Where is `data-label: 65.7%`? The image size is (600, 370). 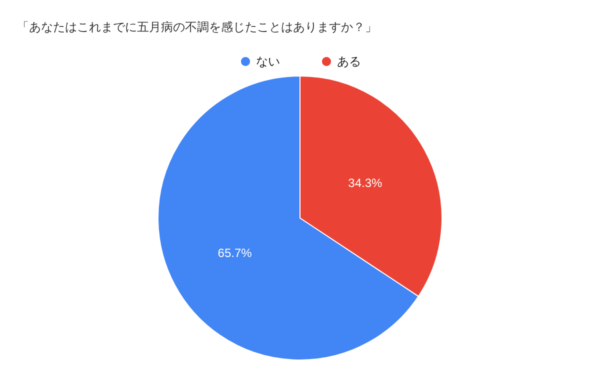 data-label: 65.7% is located at coordinates (235, 253).